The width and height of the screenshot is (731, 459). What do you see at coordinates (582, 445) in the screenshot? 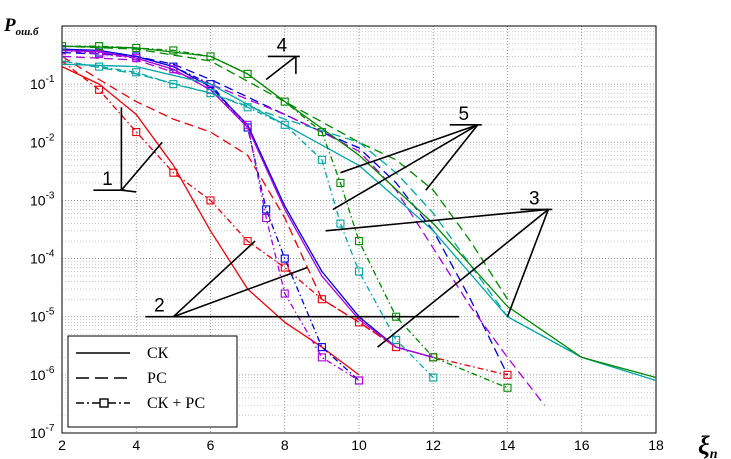
I see `x-tick-label: 16` at bounding box center [582, 445].